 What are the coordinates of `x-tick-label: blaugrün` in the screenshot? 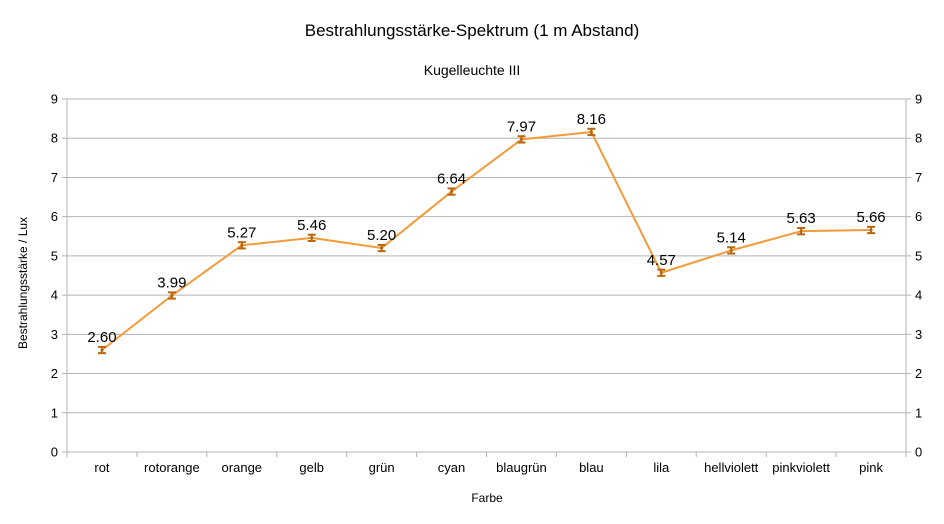 It's located at (521, 467).